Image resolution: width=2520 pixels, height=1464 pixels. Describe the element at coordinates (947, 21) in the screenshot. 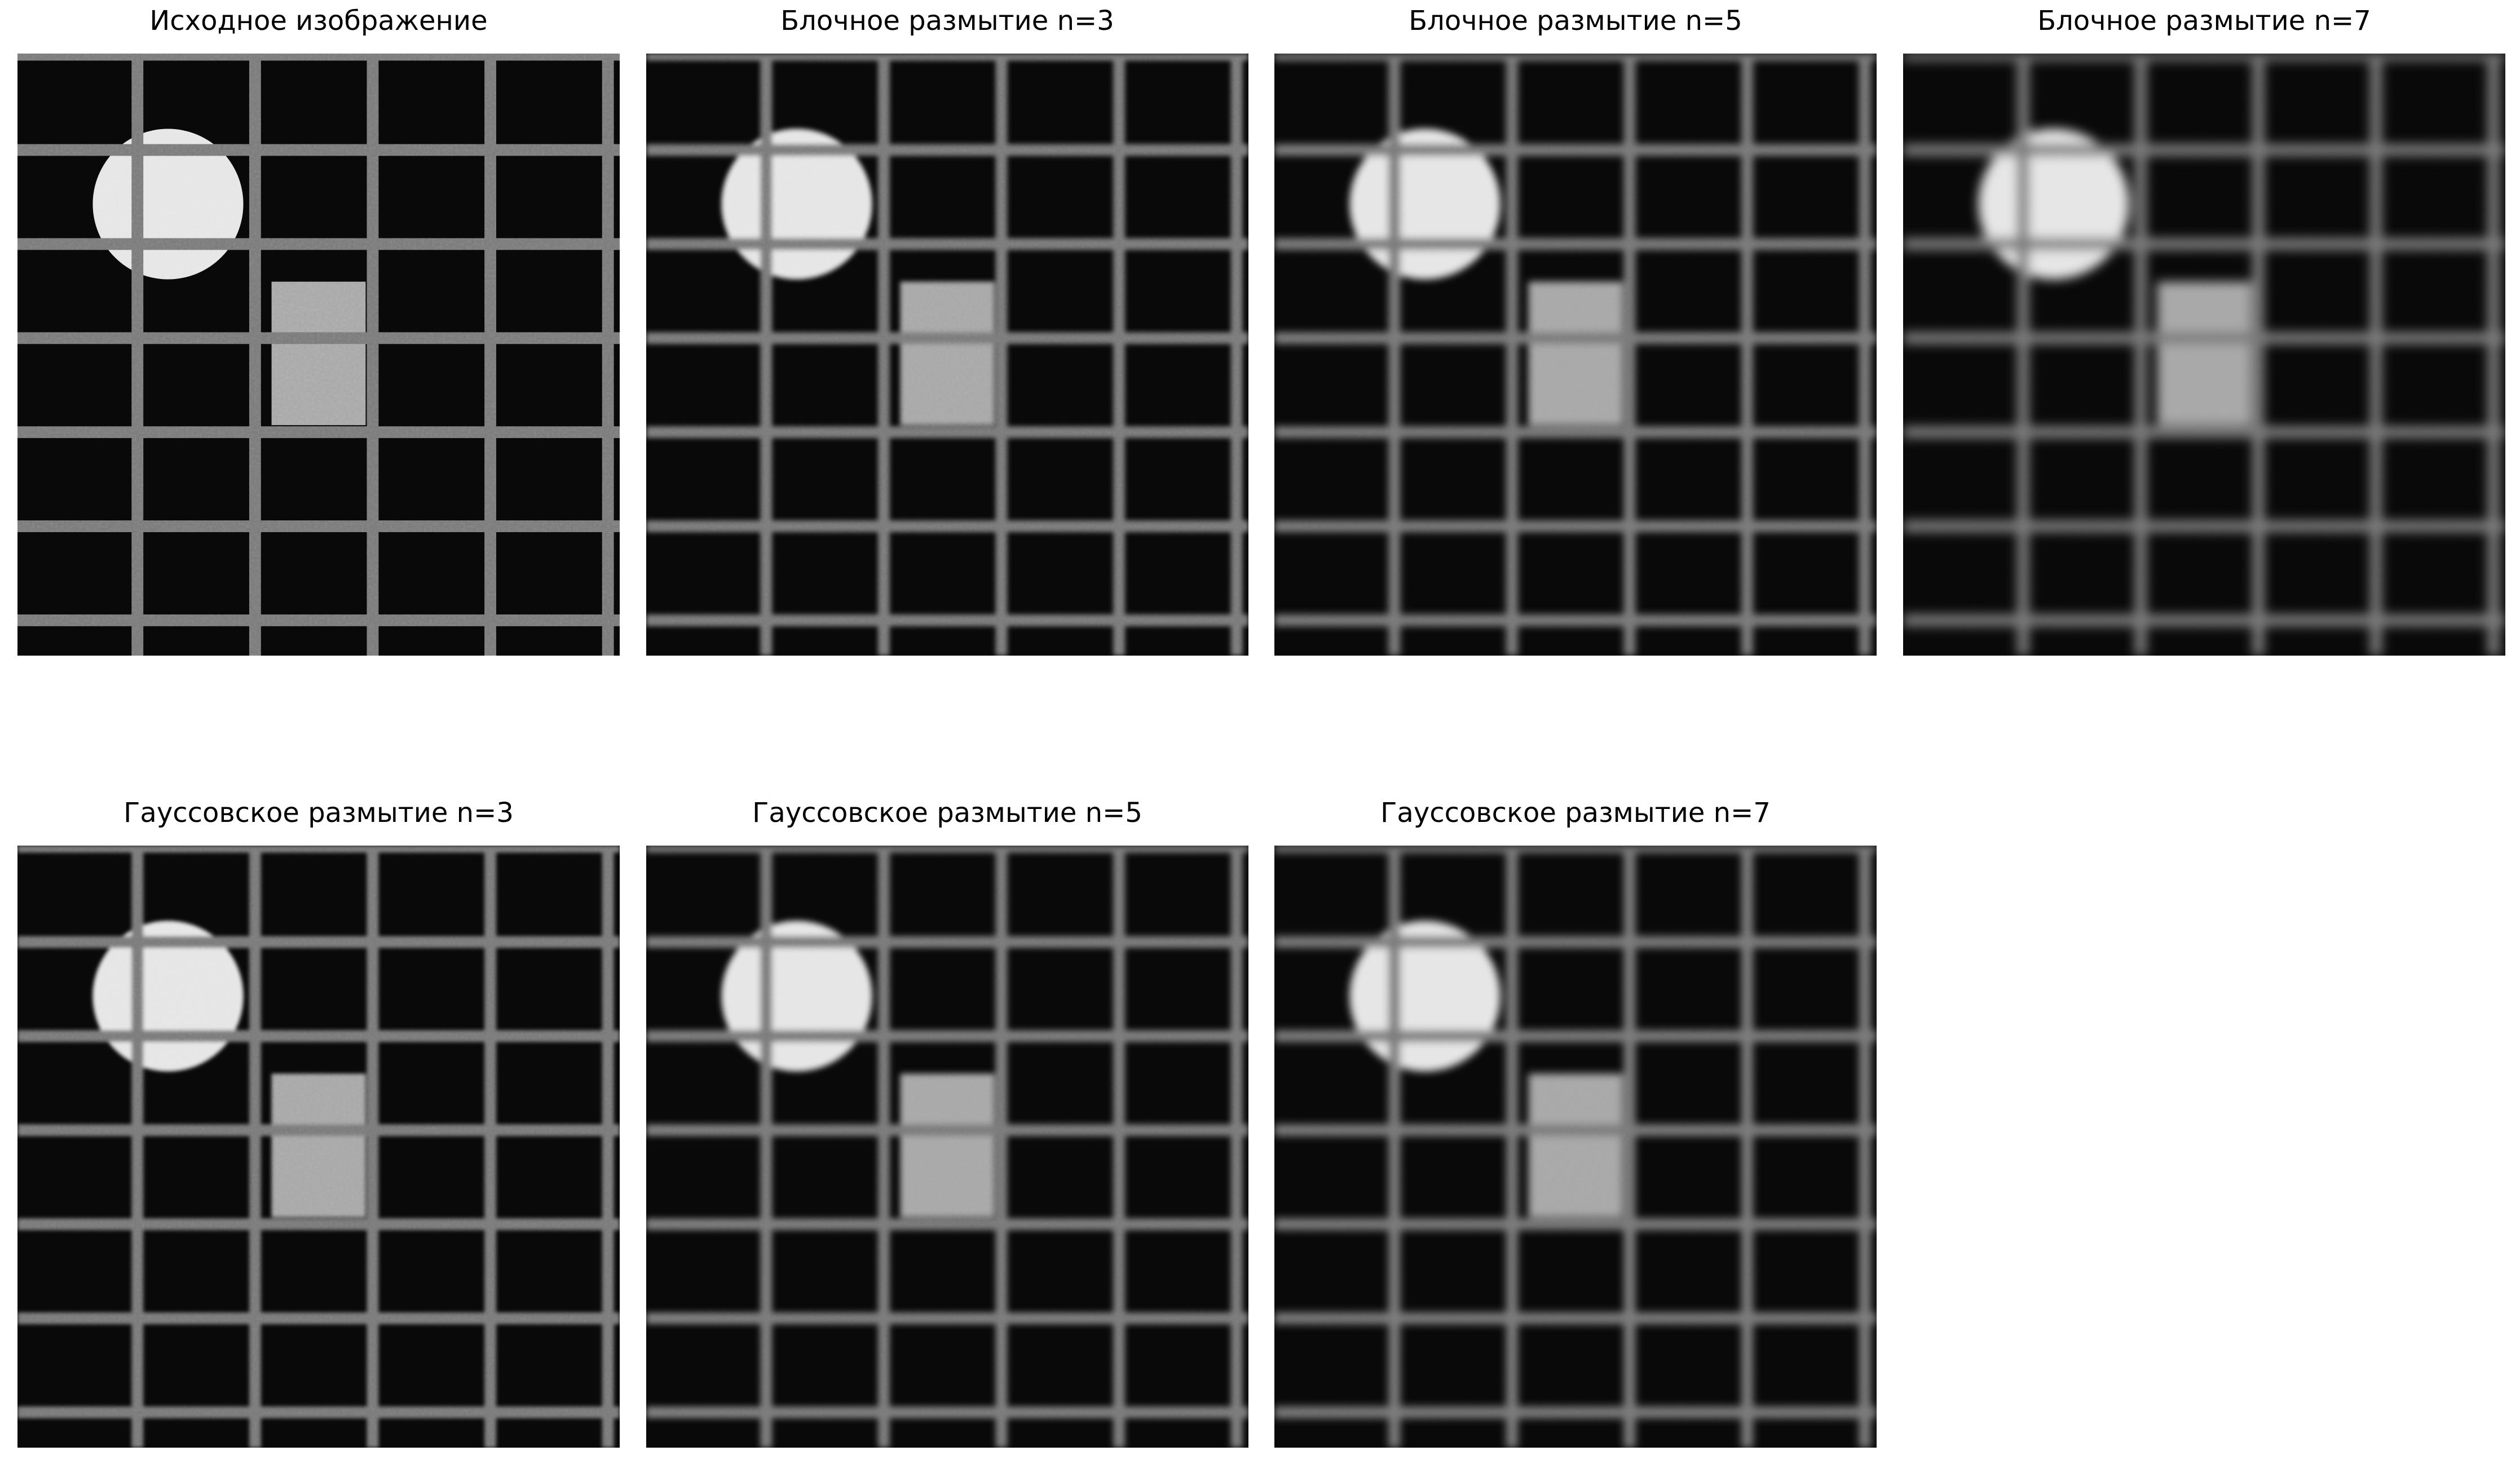

I see `panel-title: Блочное размытие n=3` at that location.